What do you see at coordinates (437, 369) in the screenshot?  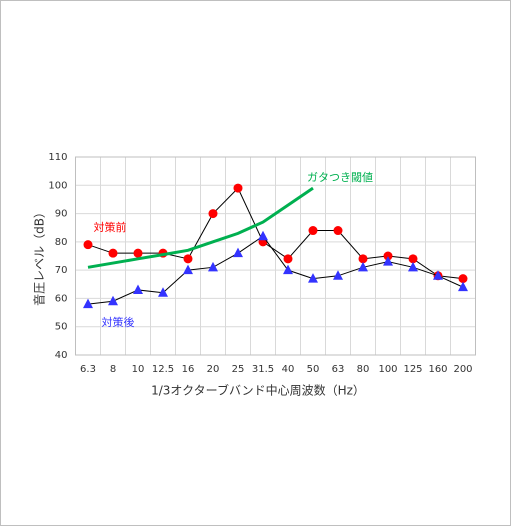 I see `x-tick-label: 160` at bounding box center [437, 369].